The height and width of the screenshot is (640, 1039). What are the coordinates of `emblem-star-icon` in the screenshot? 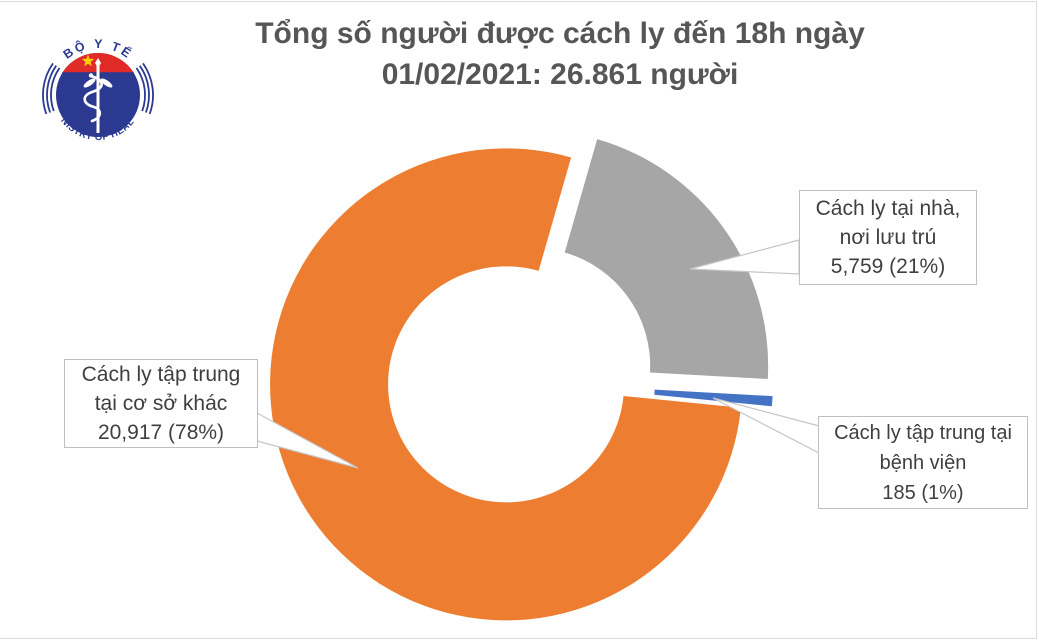 It's located at (88, 60).